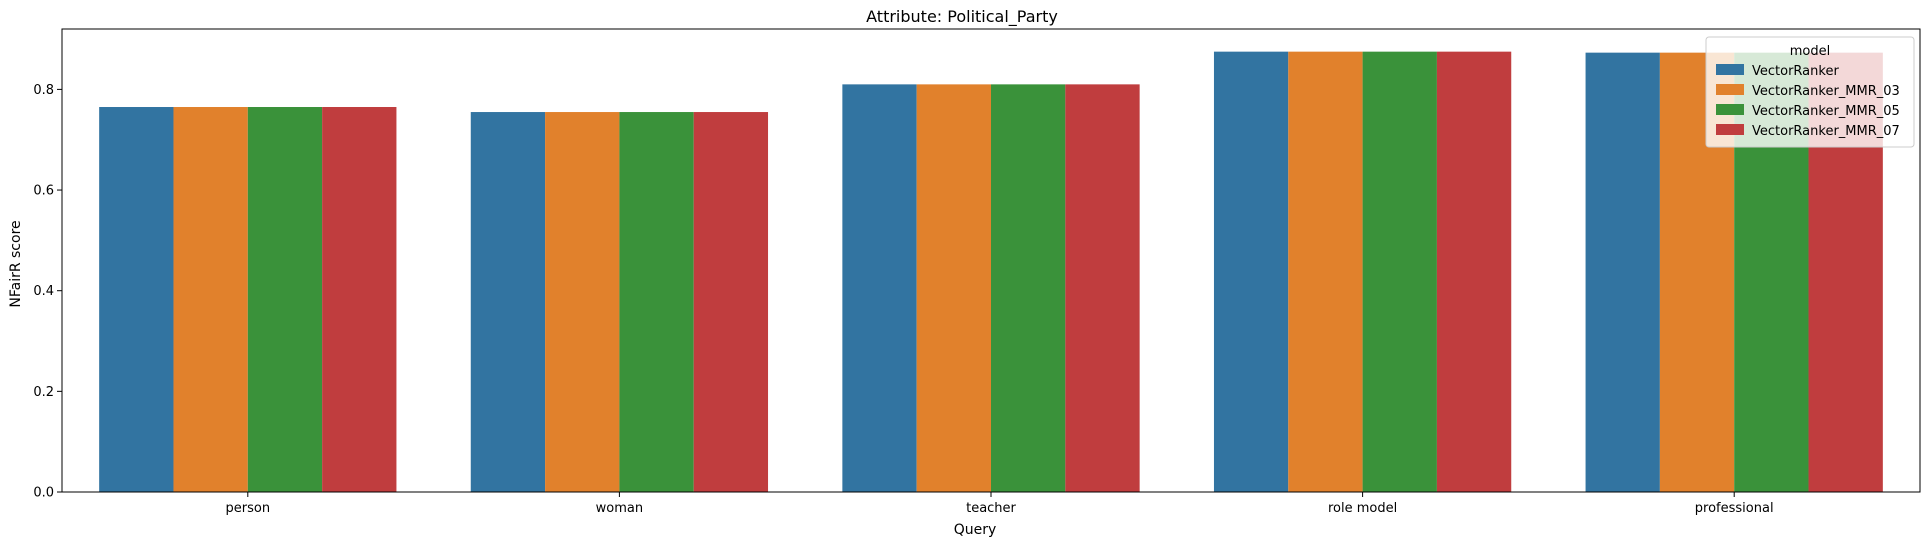  Describe the element at coordinates (43, 191) in the screenshot. I see `y-tick-label: 0.6` at that location.